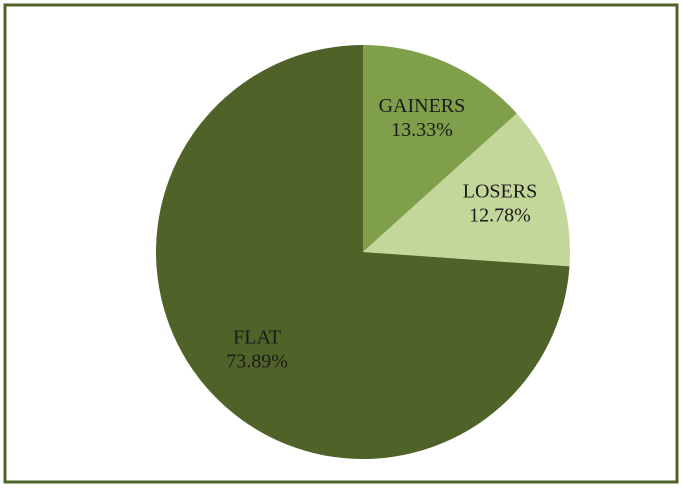  What do you see at coordinates (500, 191) in the screenshot?
I see `slice-category-label: LOSERS` at bounding box center [500, 191].